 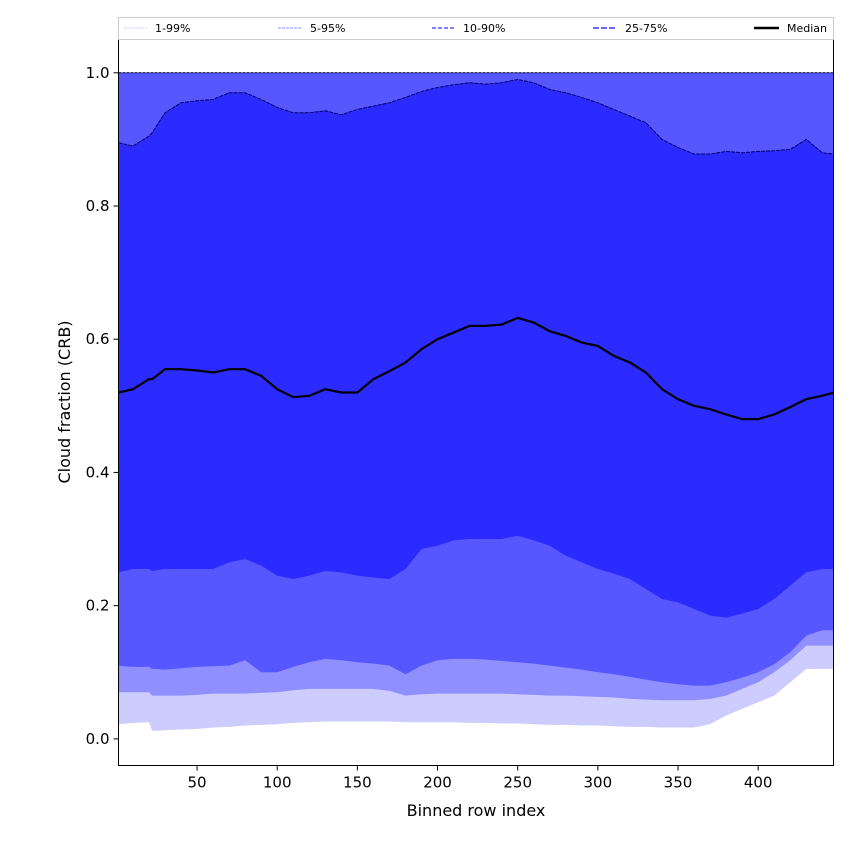 What do you see at coordinates (98, 739) in the screenshot?
I see `y-tick-label: 0.0` at bounding box center [98, 739].